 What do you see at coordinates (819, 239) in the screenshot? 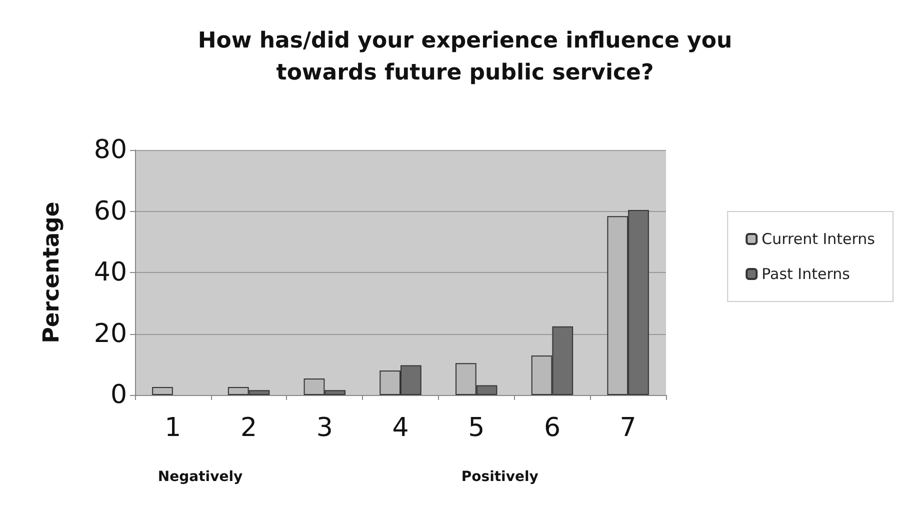
I see `legend-label: Current Interns` at bounding box center [819, 239].